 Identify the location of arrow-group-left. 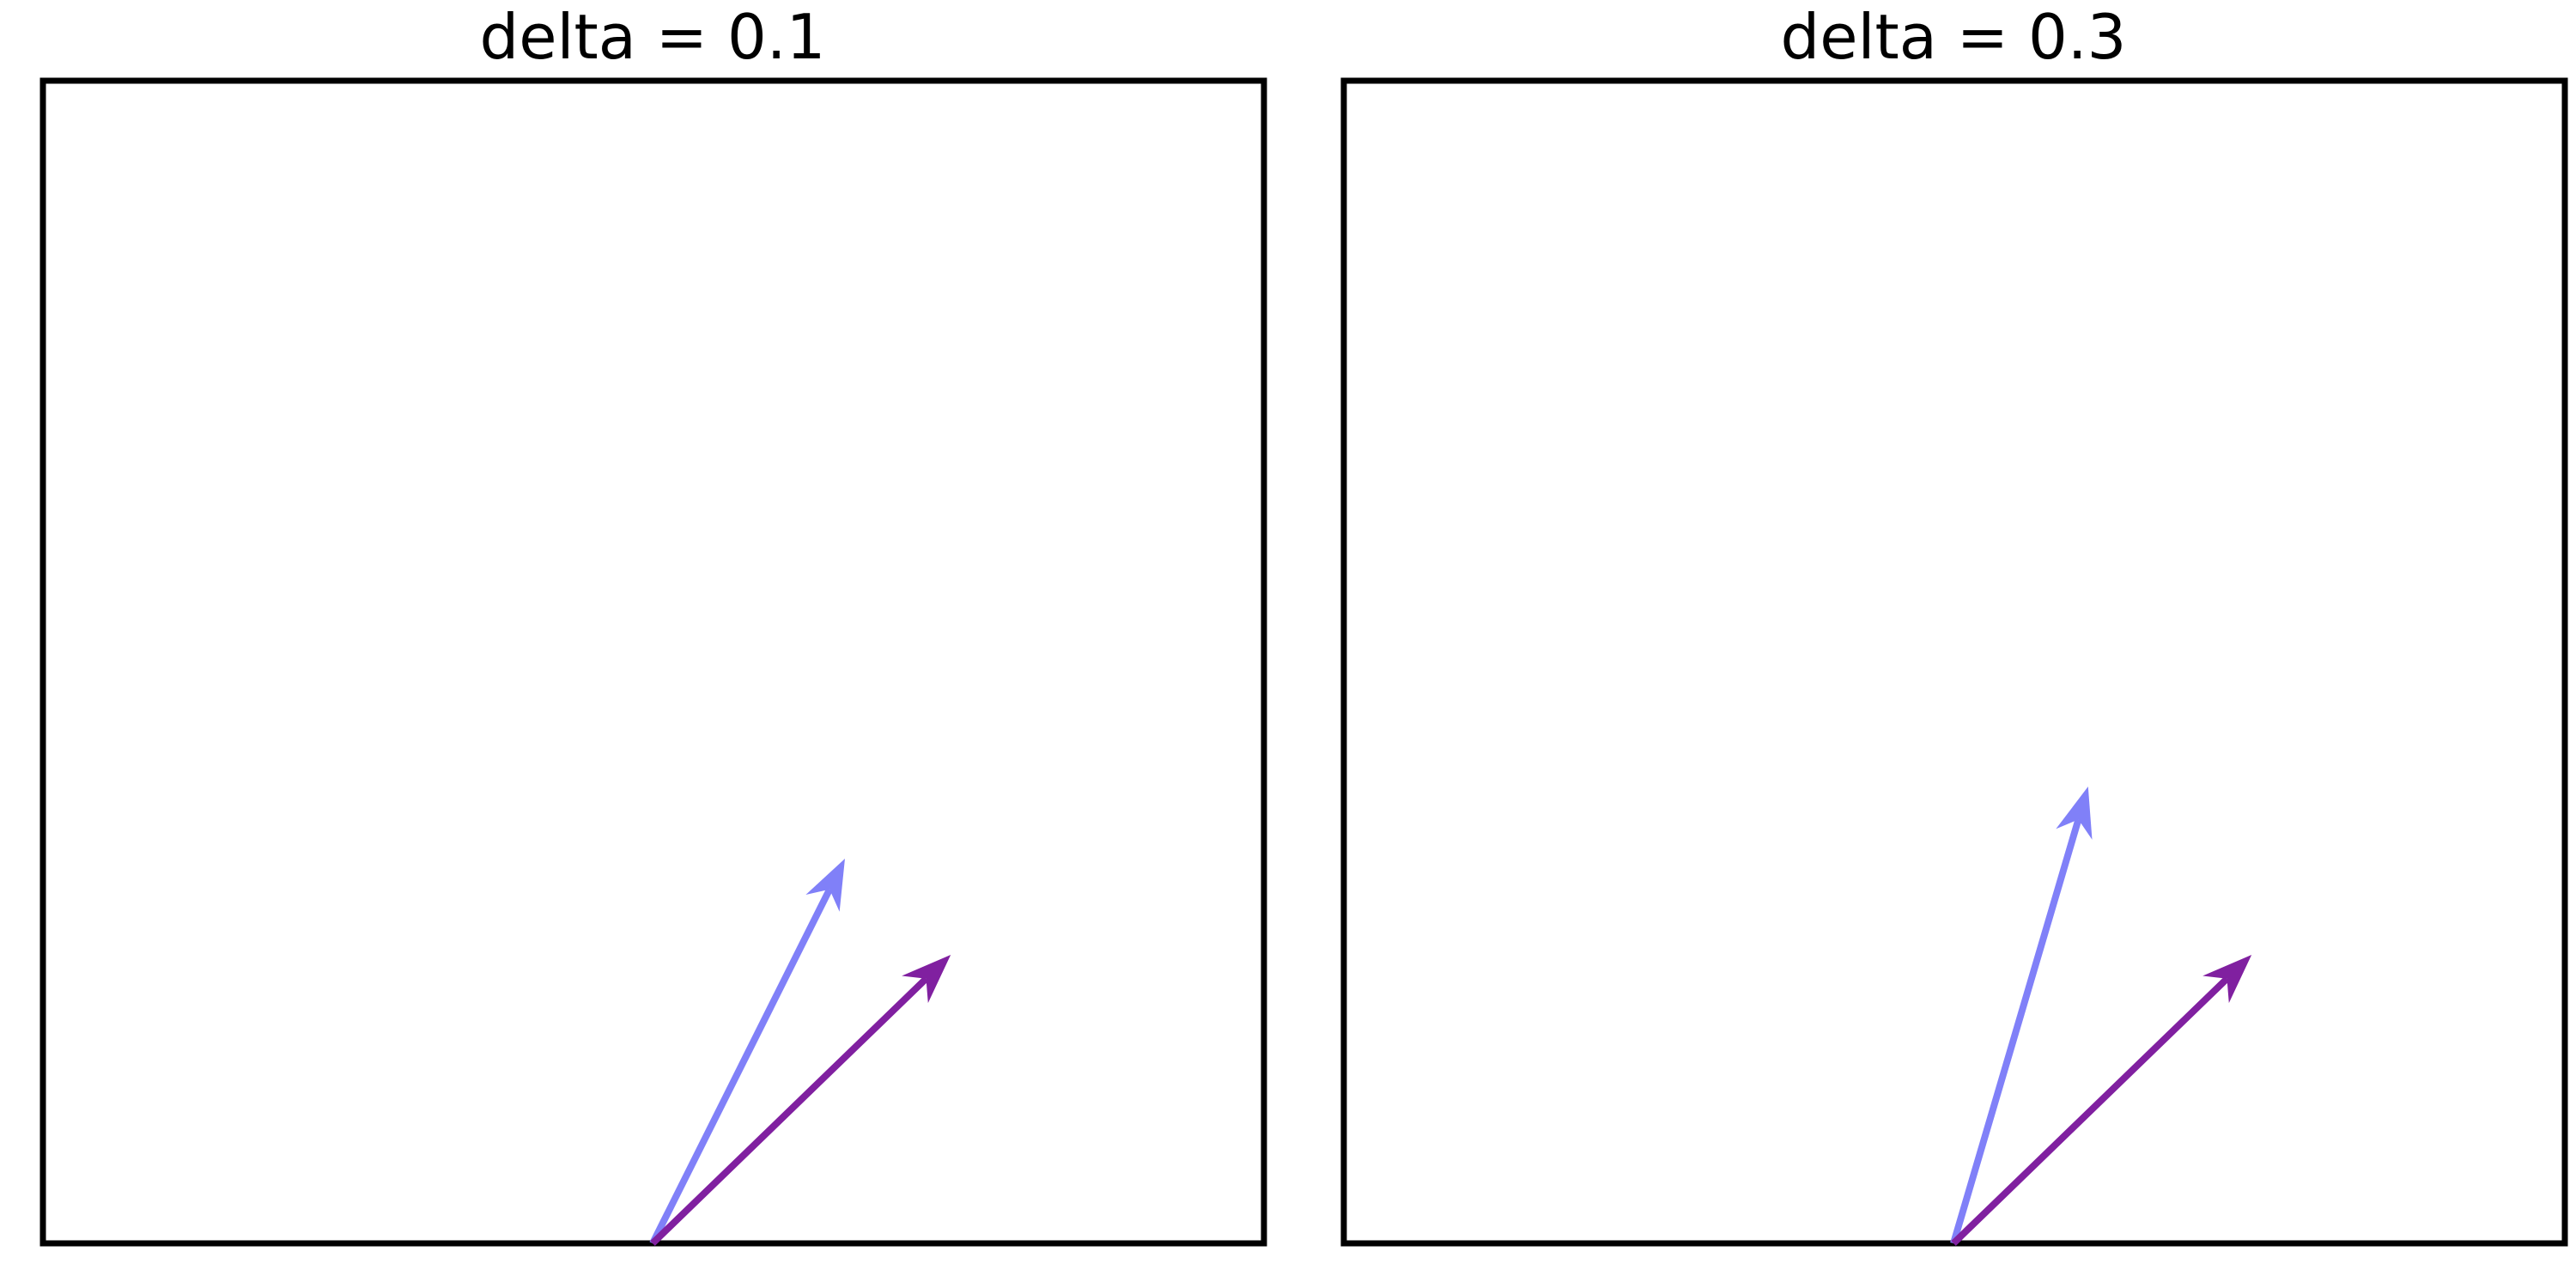
(800, 1052).